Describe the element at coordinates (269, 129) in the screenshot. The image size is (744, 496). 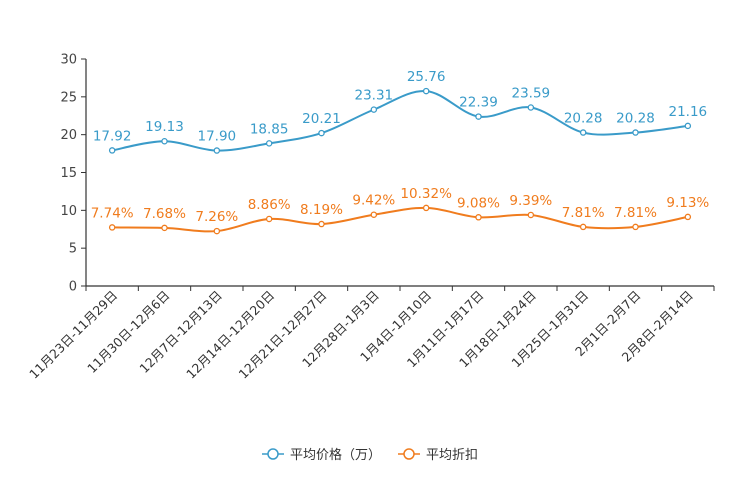
I see `data-label: 18.85` at that location.